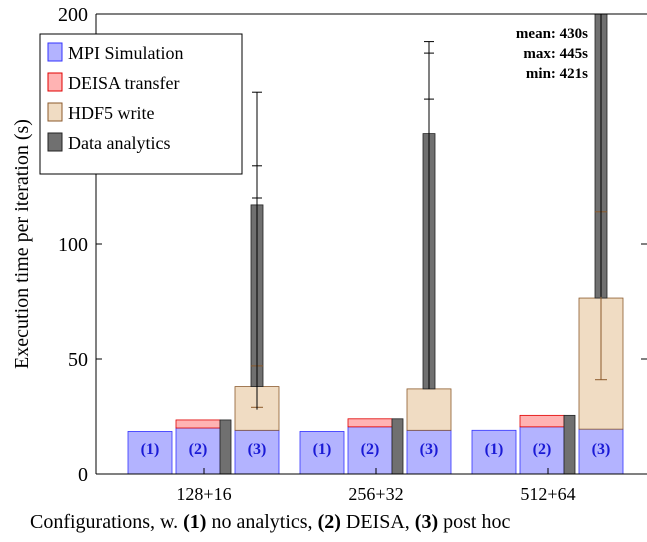  What do you see at coordinates (262, 522) in the screenshot?
I see `caption-item1-text: no analytics,` at bounding box center [262, 522].